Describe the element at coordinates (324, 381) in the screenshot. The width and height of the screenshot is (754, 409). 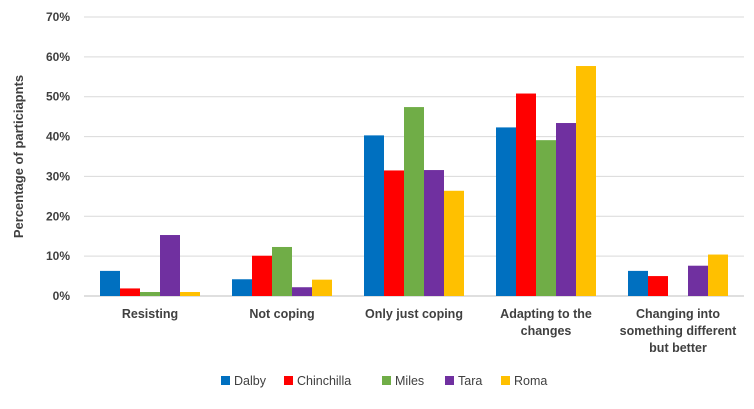
I see `legend-label-chinchilla: Chinchilla` at that location.